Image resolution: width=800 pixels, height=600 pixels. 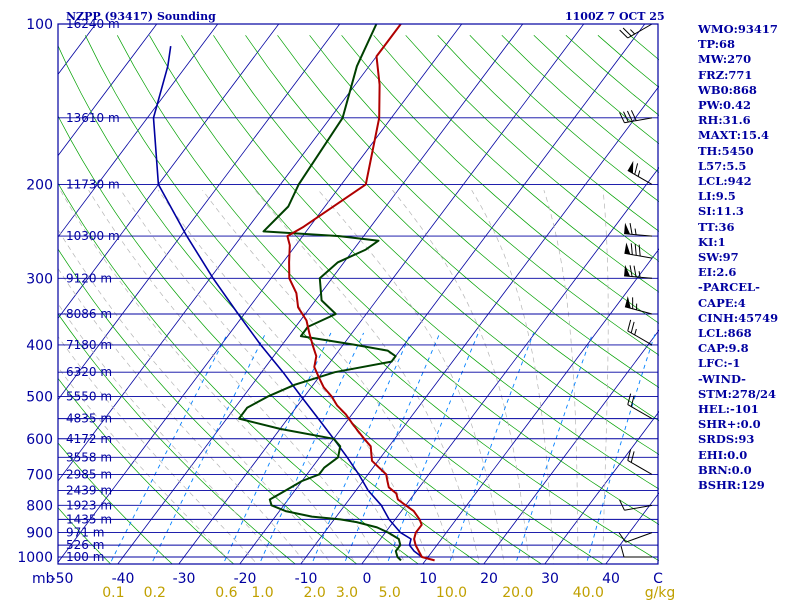 I want to click on stat-item: SHR+:0.0, so click(x=729, y=424).